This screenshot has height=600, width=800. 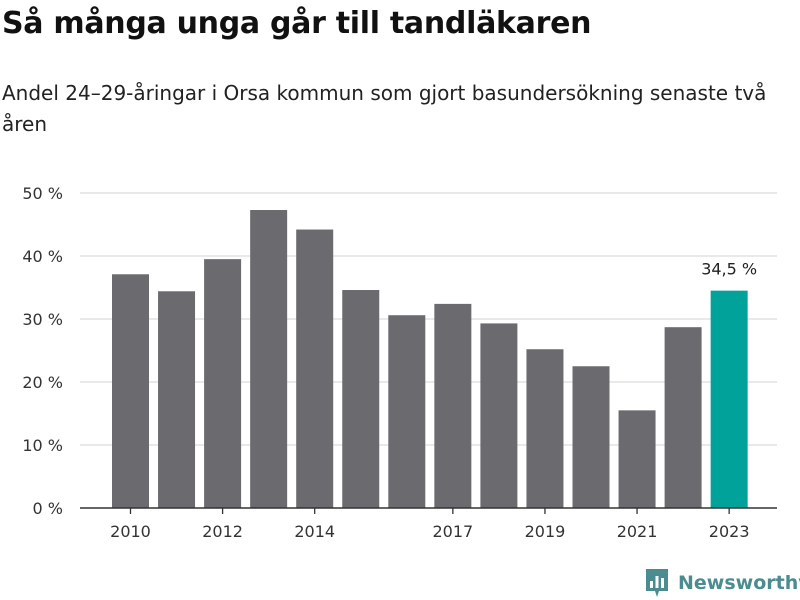 What do you see at coordinates (42, 319) in the screenshot?
I see `y-tick-label: 30 %` at bounding box center [42, 319].